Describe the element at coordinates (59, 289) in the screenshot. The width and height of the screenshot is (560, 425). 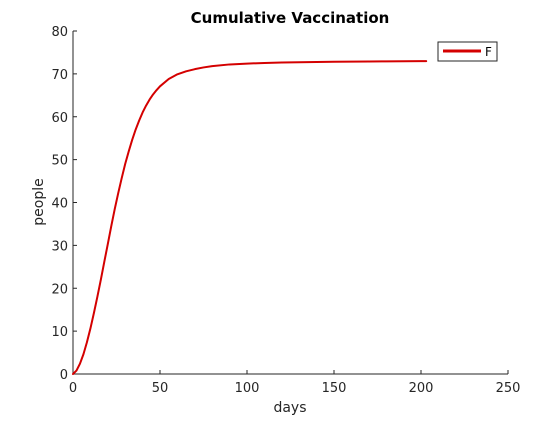
I see `y-tick-label: 20` at that location.